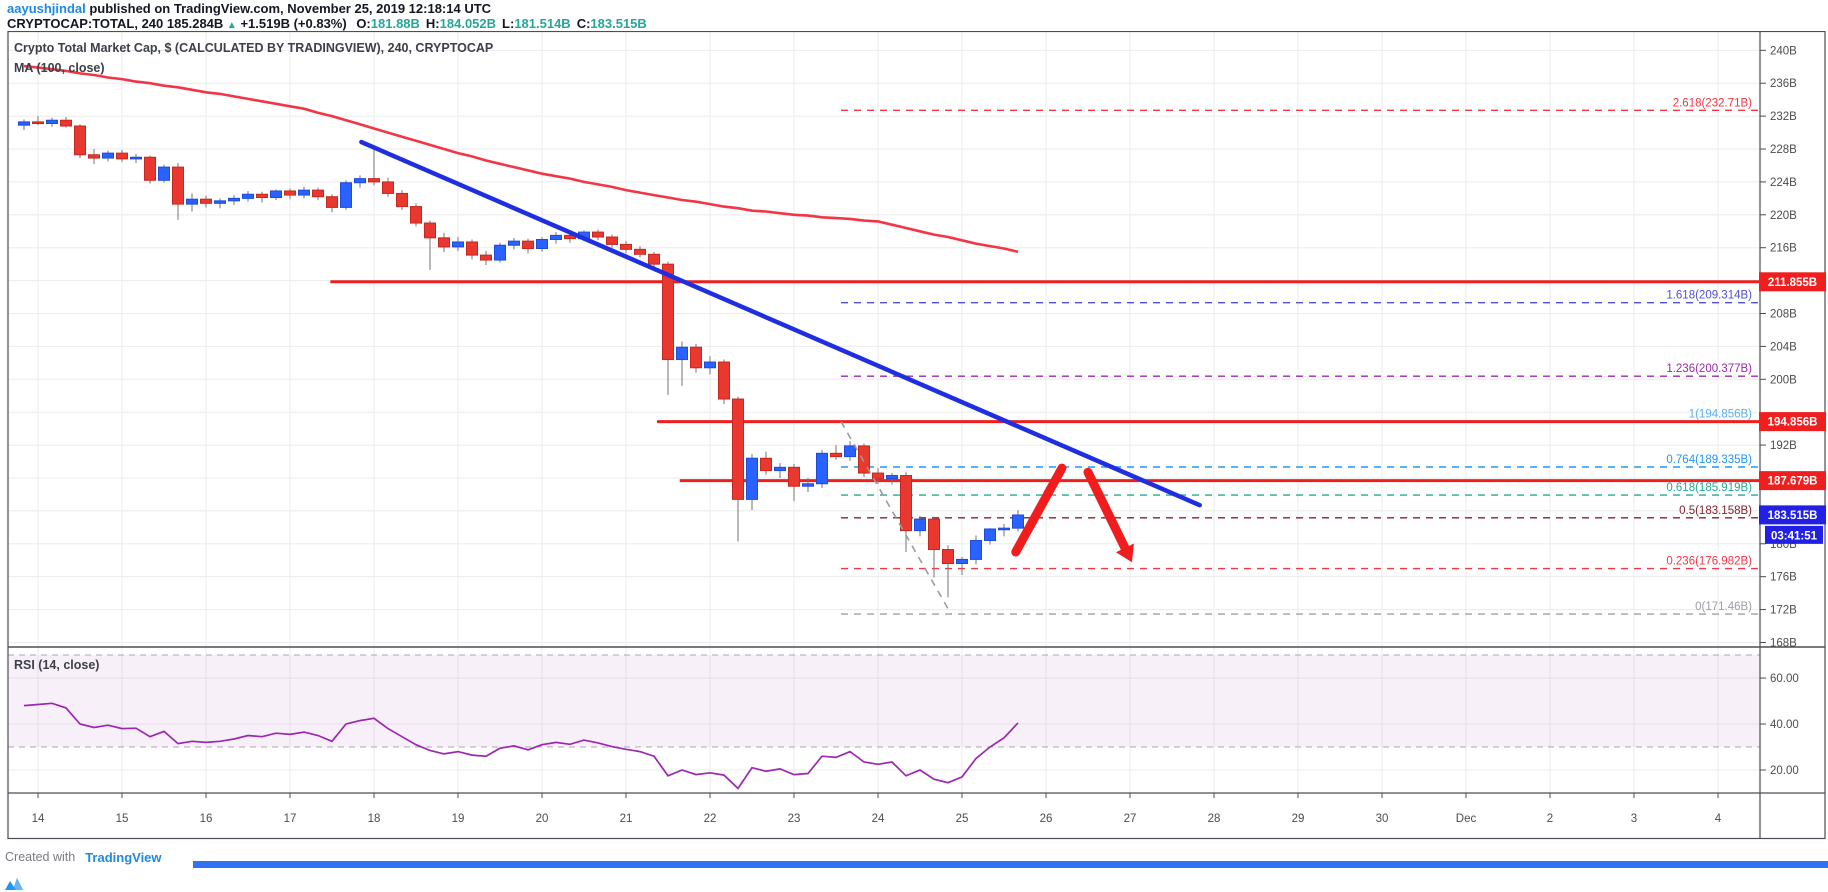 The image size is (1828, 892). I want to click on price-tick-label: 236B, so click(1783, 84).